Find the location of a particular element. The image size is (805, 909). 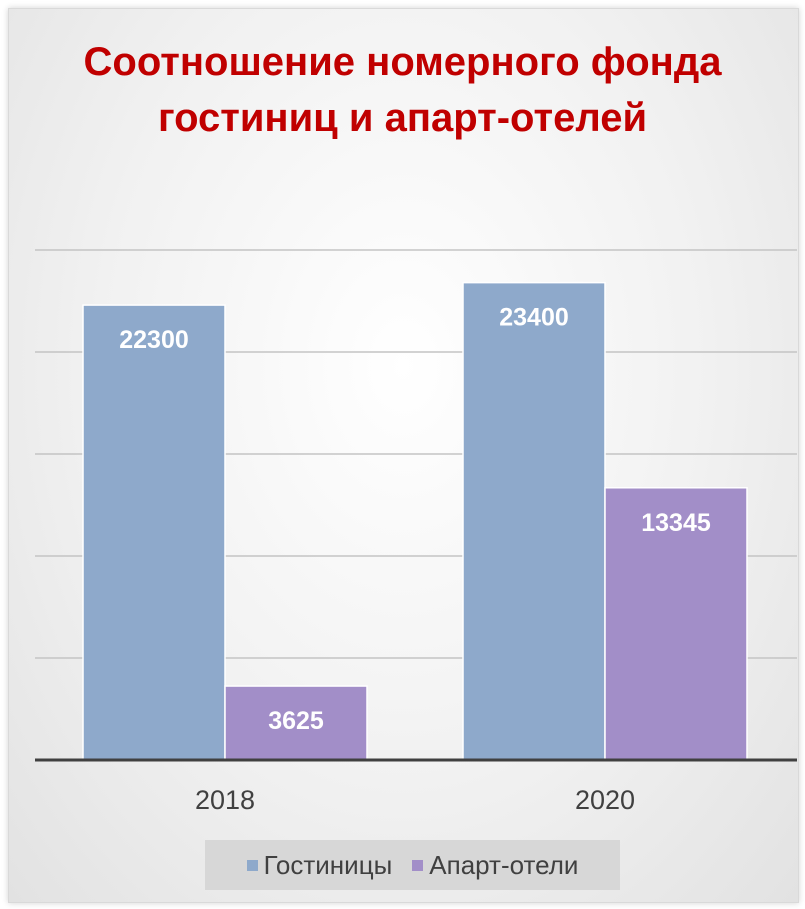

legend-item-apart-hotels: Апарт-отели is located at coordinates (495, 865).